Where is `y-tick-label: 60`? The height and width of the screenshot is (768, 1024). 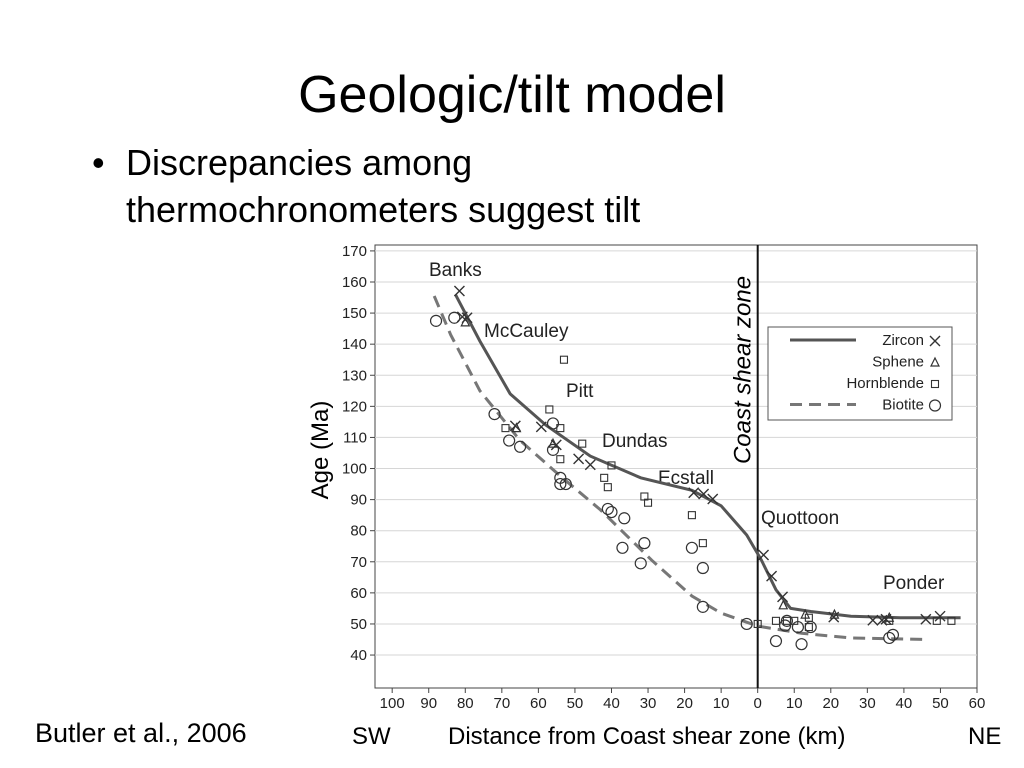 y-tick-label: 60 is located at coordinates (358, 593).